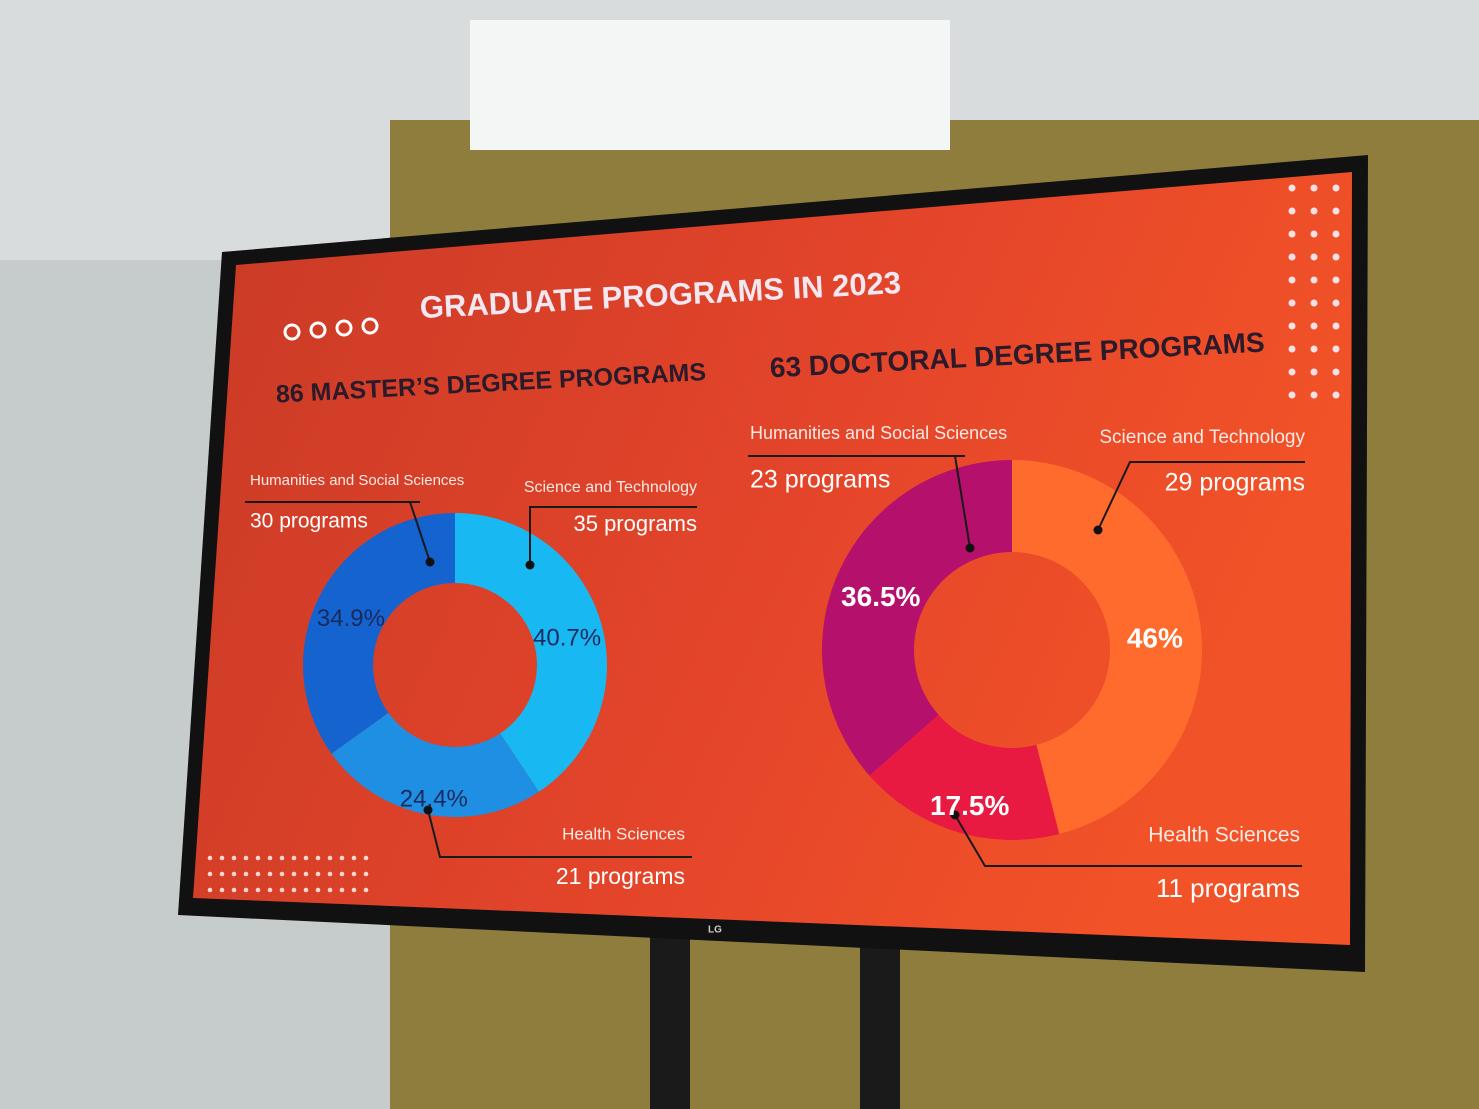 The width and height of the screenshot is (1479, 1109). Describe the element at coordinates (567, 638) in the screenshot. I see `value-label: 40.7%` at that location.